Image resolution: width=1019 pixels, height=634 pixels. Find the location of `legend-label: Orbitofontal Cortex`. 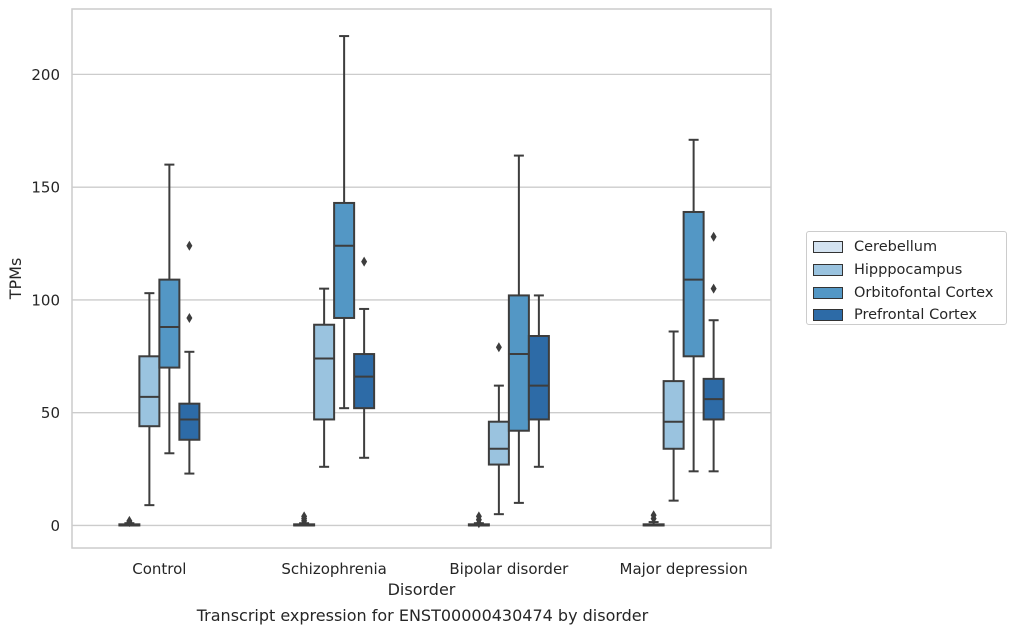

legend-label: Orbitofontal Cortex is located at coordinates (924, 292).